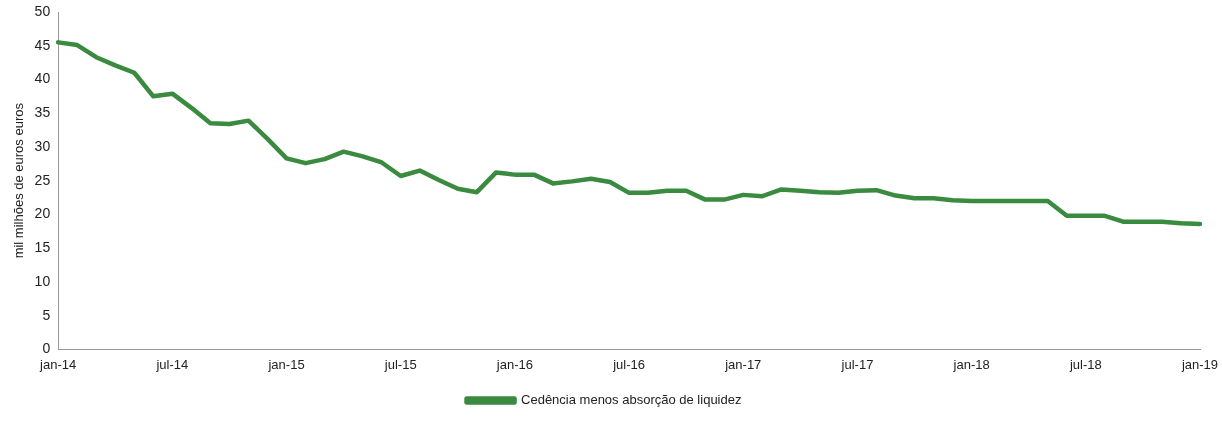 This screenshot has width=1222, height=421. I want to click on y-tick-label: 25, so click(42, 179).